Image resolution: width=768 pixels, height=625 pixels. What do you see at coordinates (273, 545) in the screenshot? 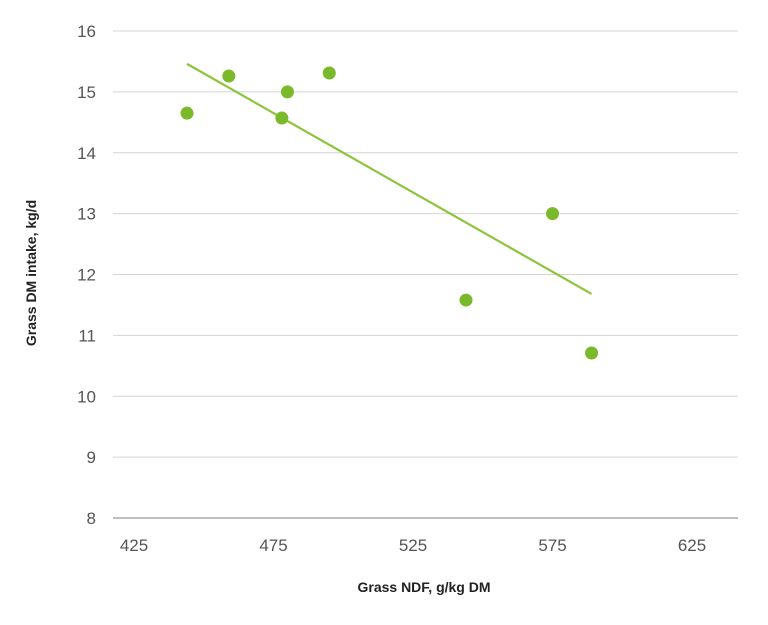
I see `x-tick-label: 475` at bounding box center [273, 545].